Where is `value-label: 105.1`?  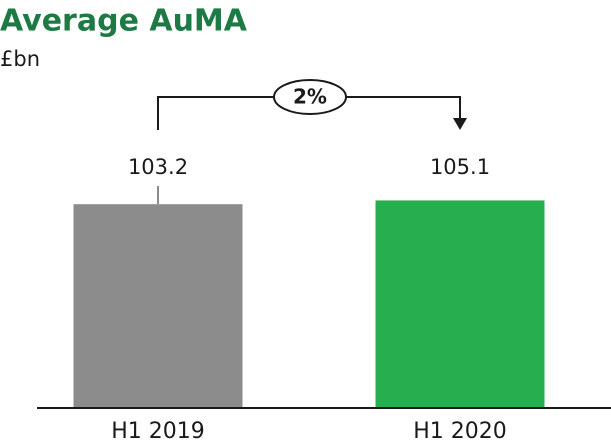 value-label: 105.1 is located at coordinates (460, 167).